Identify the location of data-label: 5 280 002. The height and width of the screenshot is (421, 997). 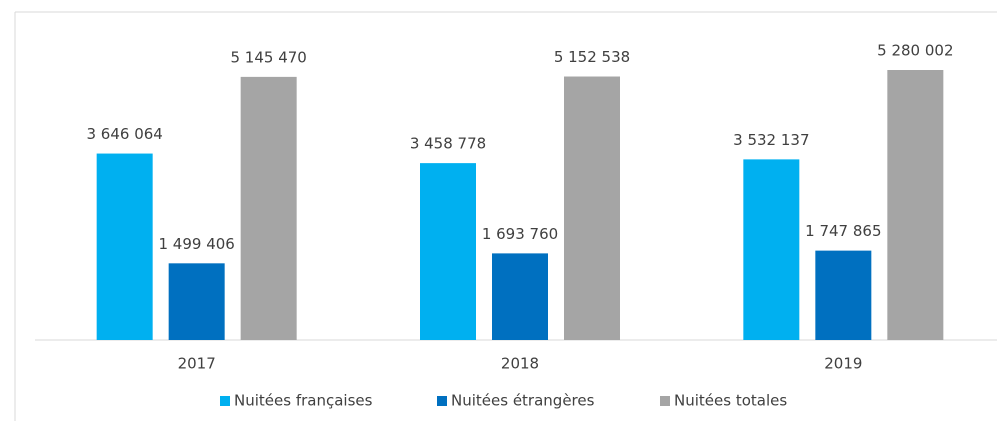
(915, 51).